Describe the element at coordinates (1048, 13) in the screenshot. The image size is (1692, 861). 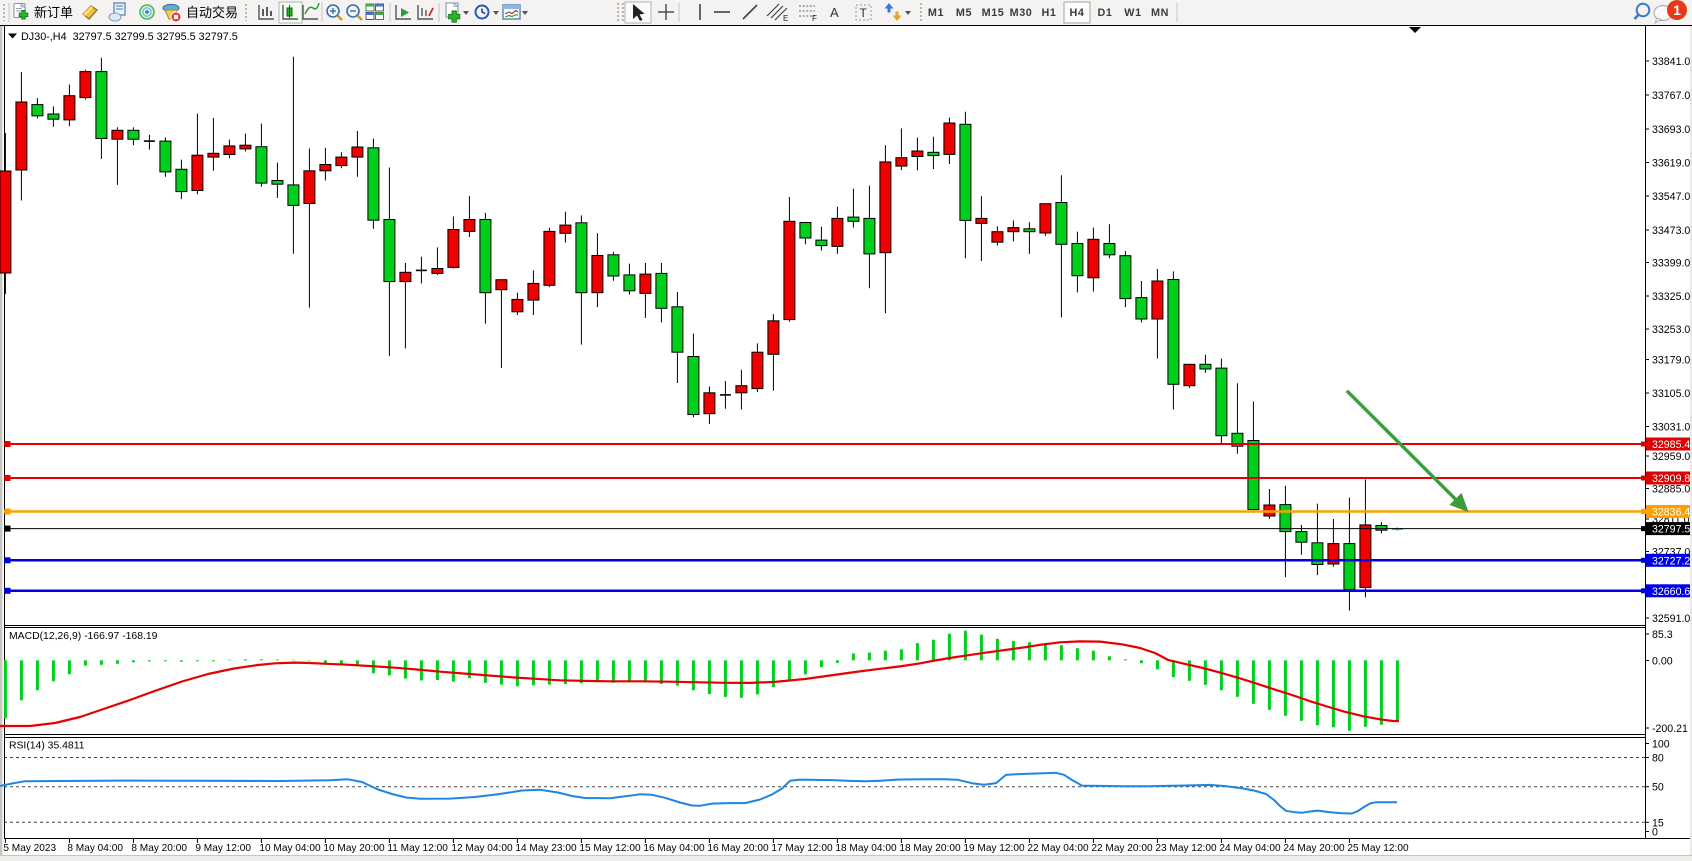
I see `svg-text: H1` at that location.